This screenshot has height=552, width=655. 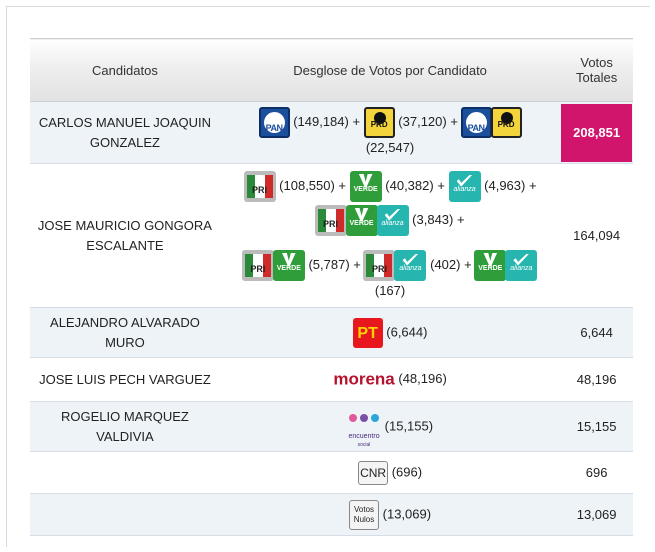 What do you see at coordinates (596, 62) in the screenshot?
I see `header-votos-line1: Votos` at bounding box center [596, 62].